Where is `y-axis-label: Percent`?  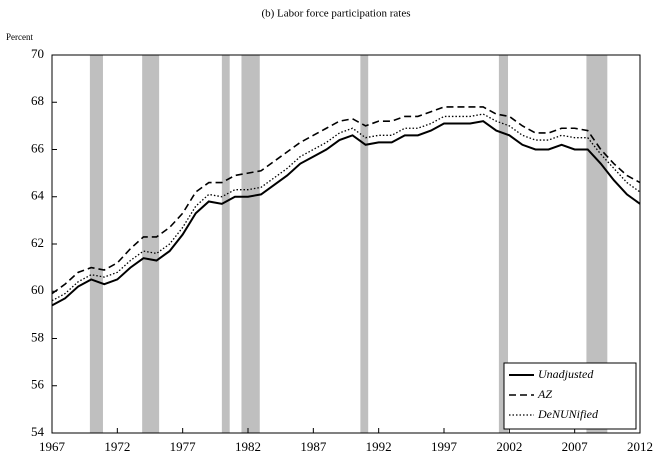
y-axis-label: Percent is located at coordinates (19, 37).